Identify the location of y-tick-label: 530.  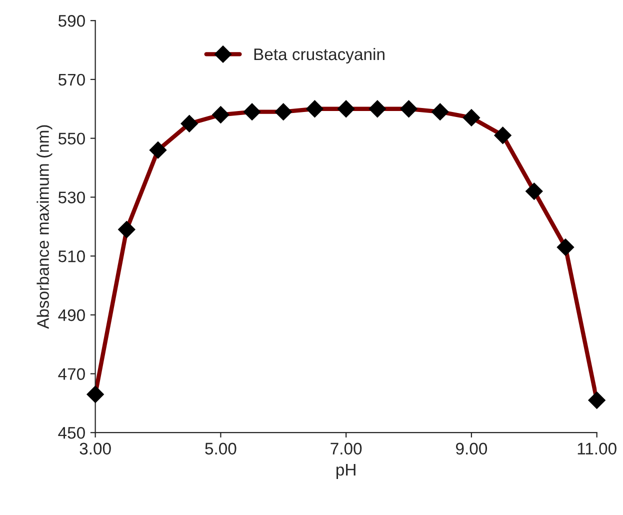
(71, 198).